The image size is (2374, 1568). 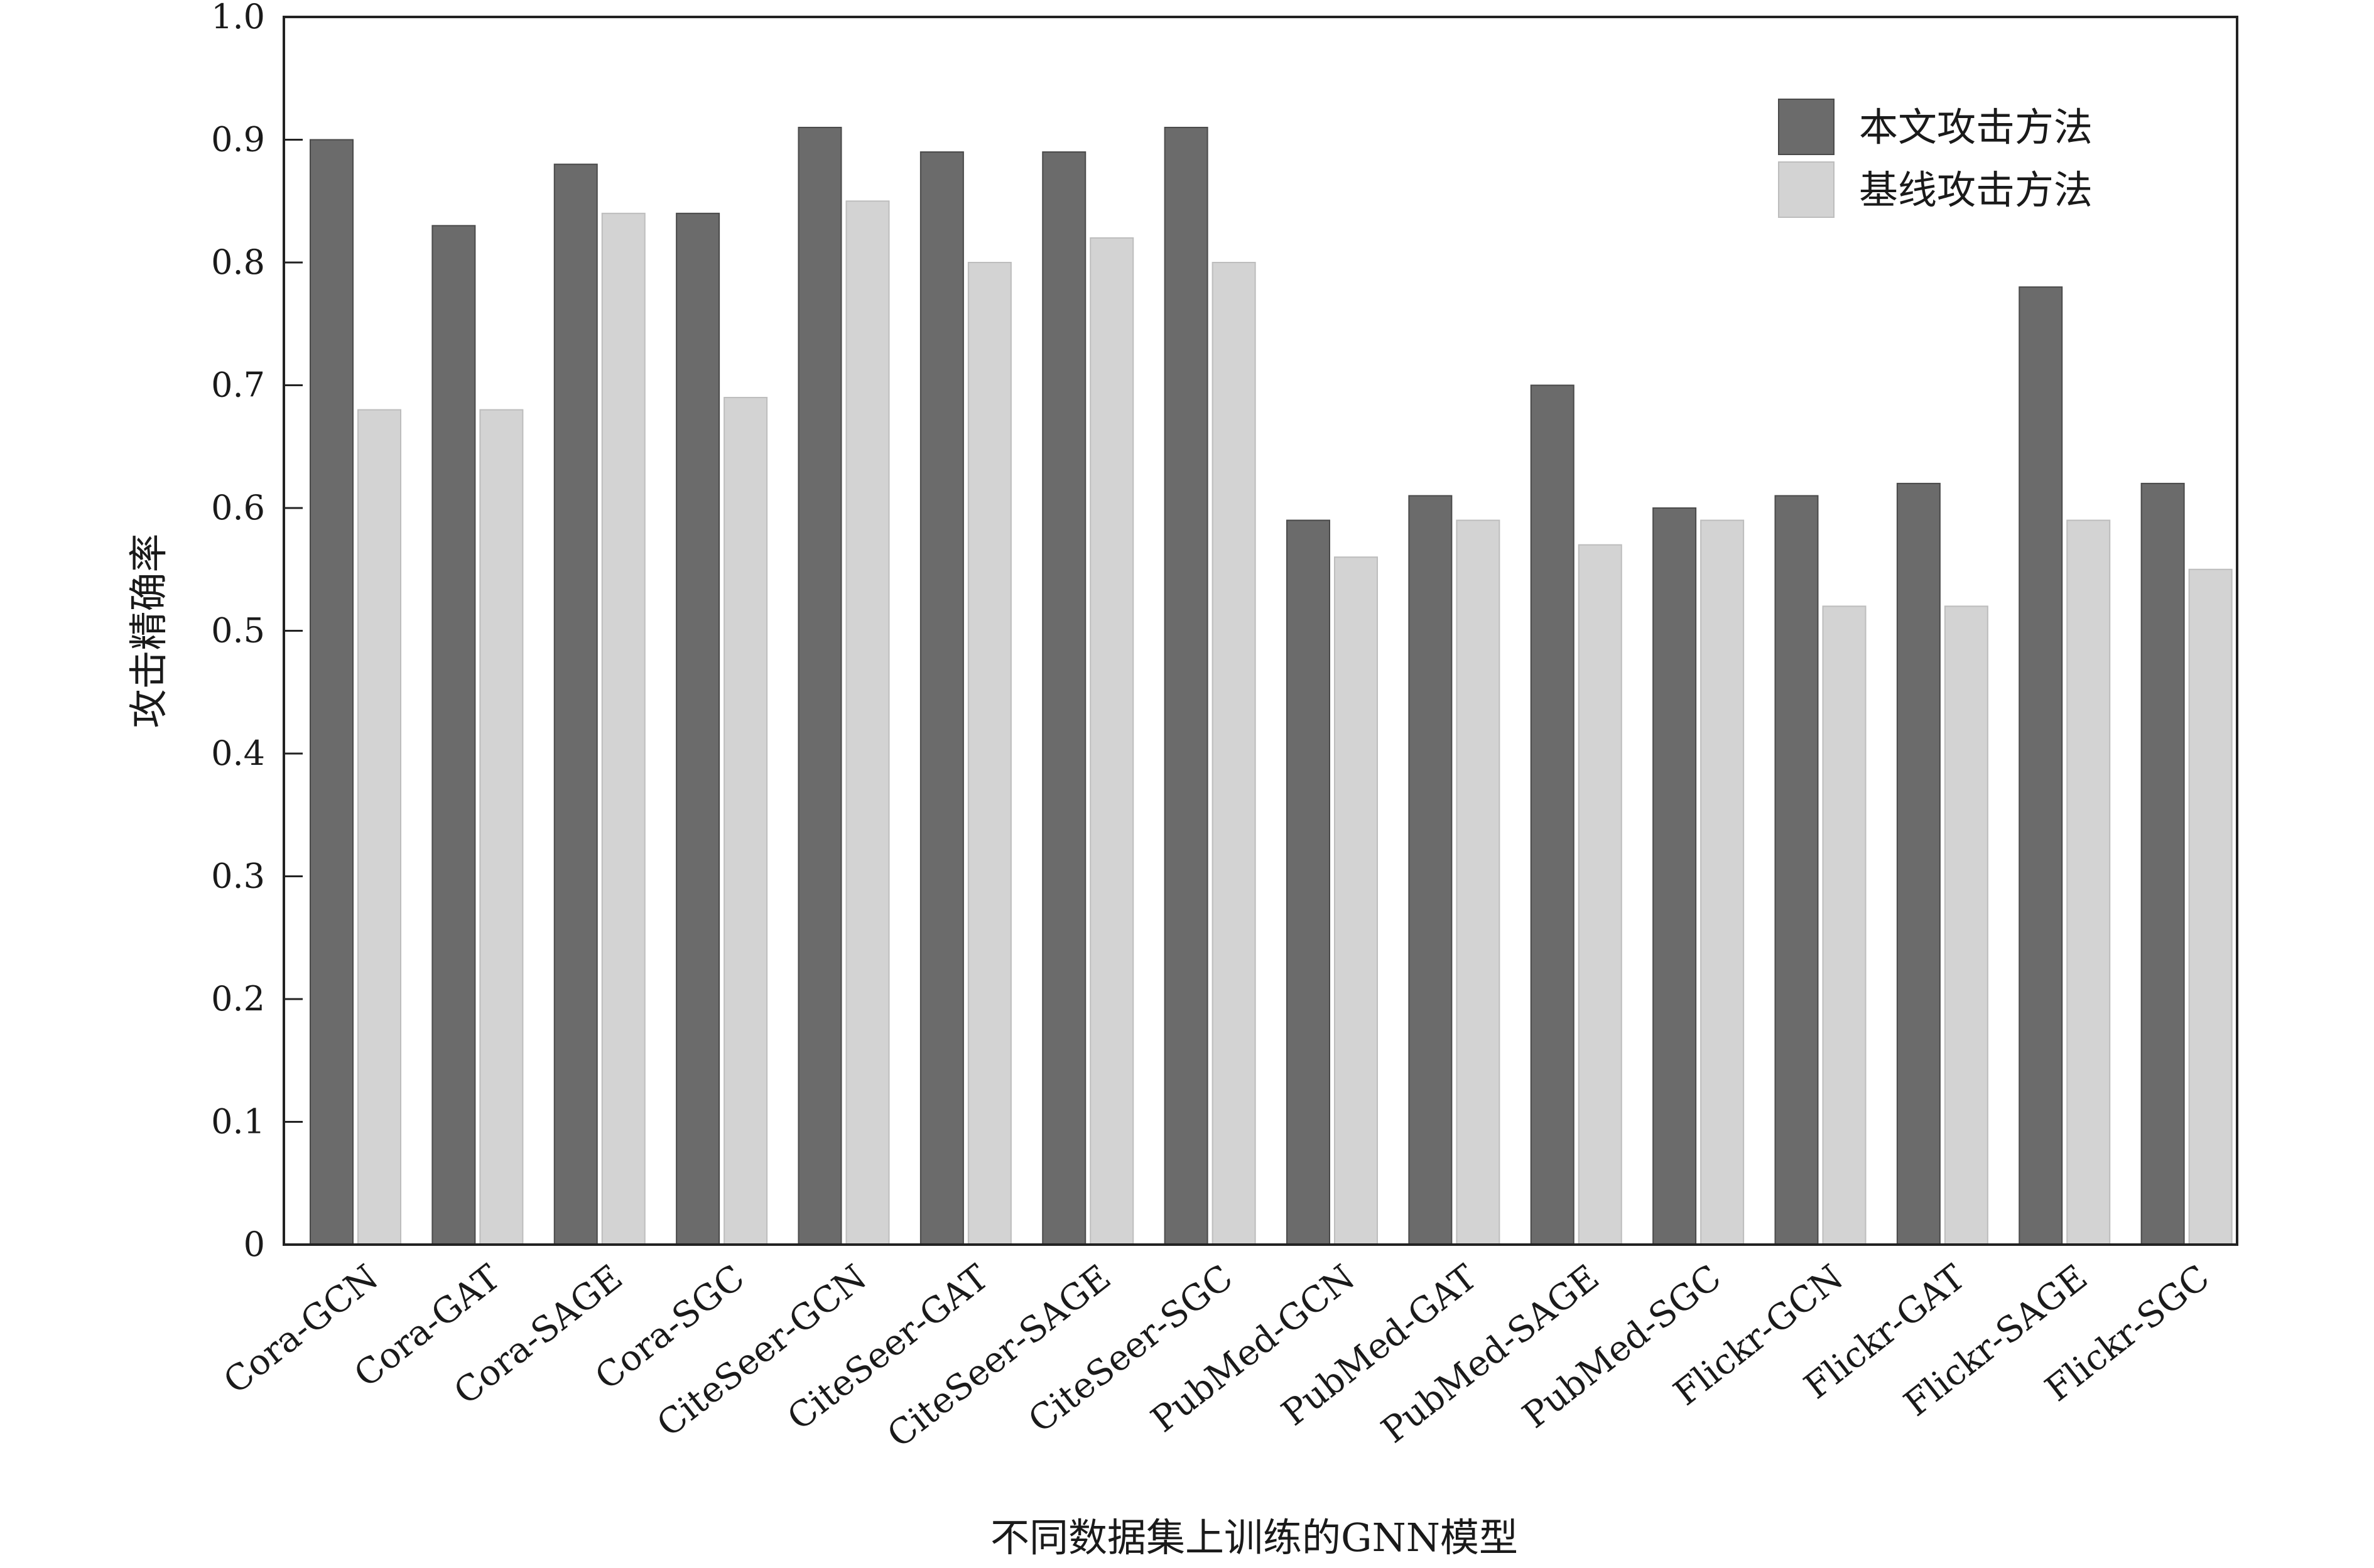 What do you see at coordinates (379, 827) in the screenshot?
I see `bar-baseline-cora-gcn` at bounding box center [379, 827].